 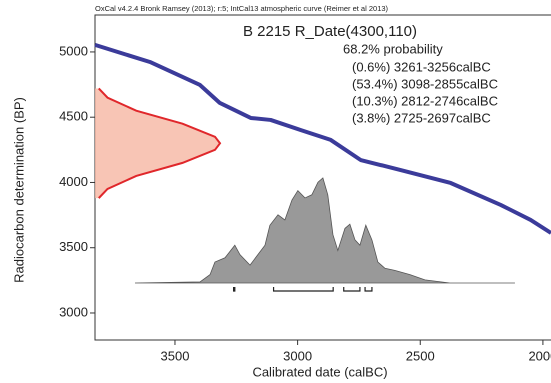 What do you see at coordinates (425, 100) in the screenshot?
I see `range-label: (10.3%) 2812-2746calBC` at bounding box center [425, 100].